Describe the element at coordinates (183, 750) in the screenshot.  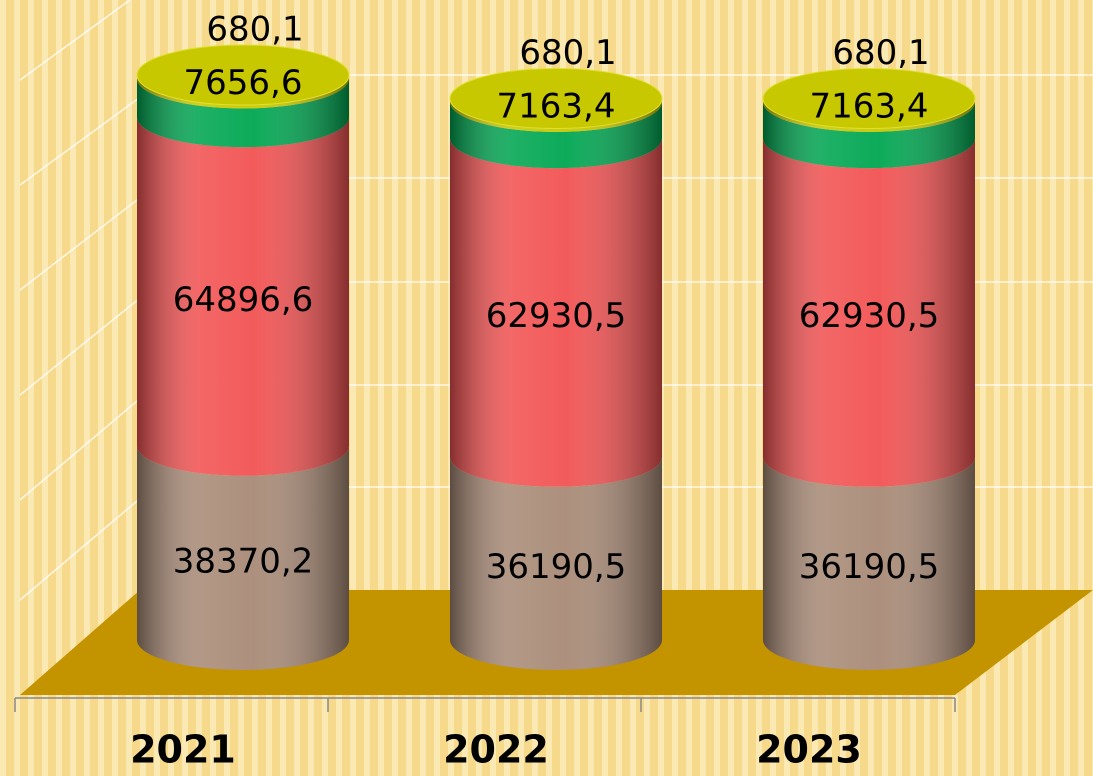
I see `x-tick-label: 2021` at that location.